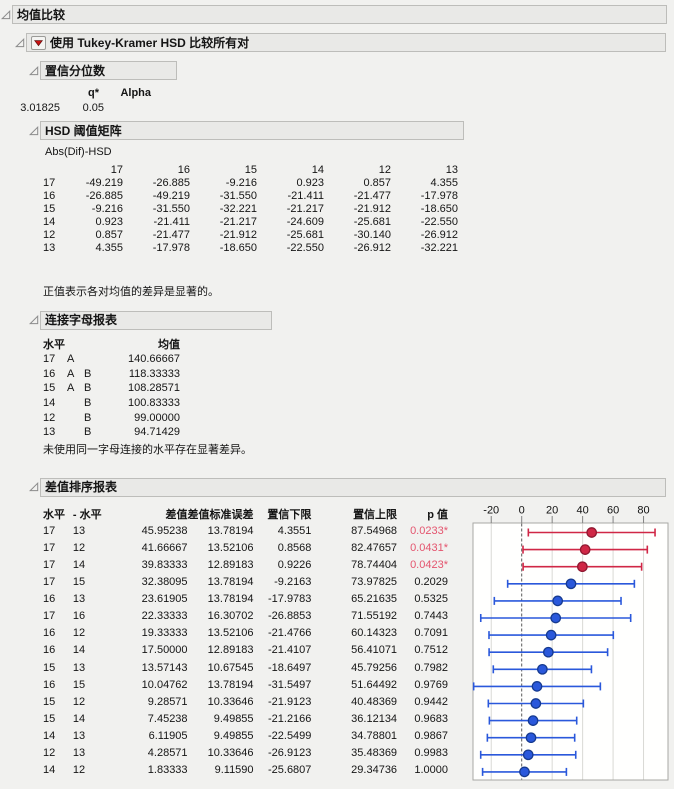  I want to click on difference-value: 45.95238, so click(164, 530).